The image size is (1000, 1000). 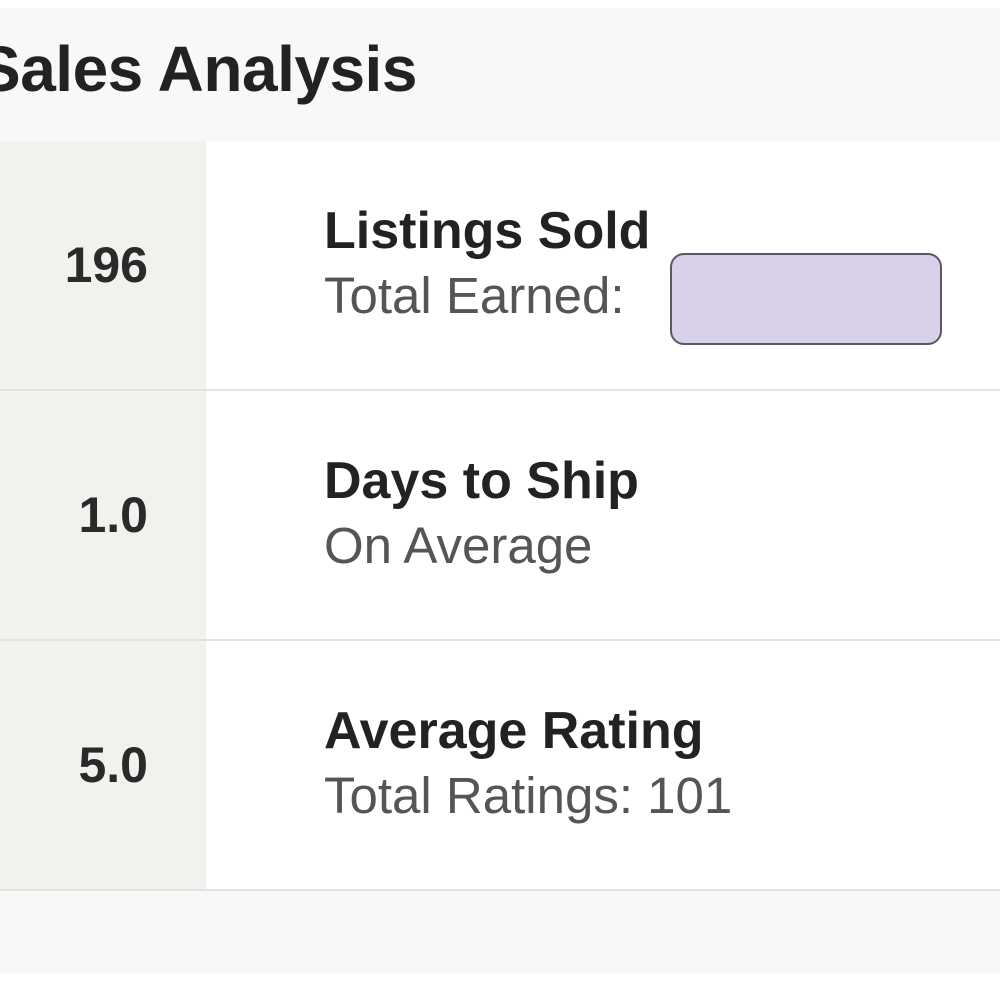 What do you see at coordinates (500, 987) in the screenshot?
I see `bottom-margin` at bounding box center [500, 987].